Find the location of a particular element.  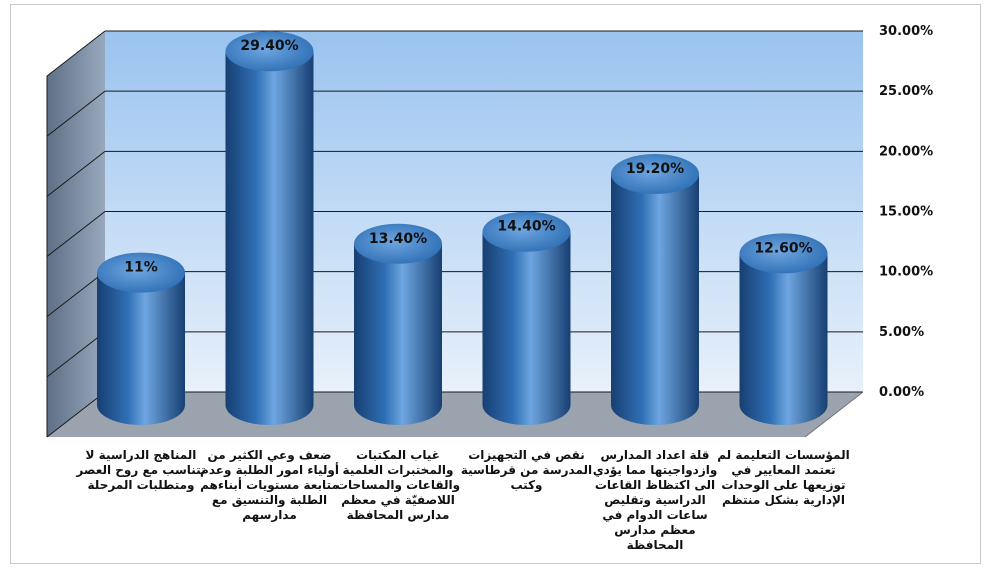

y-tick-label: 0.00% is located at coordinates (901, 392).